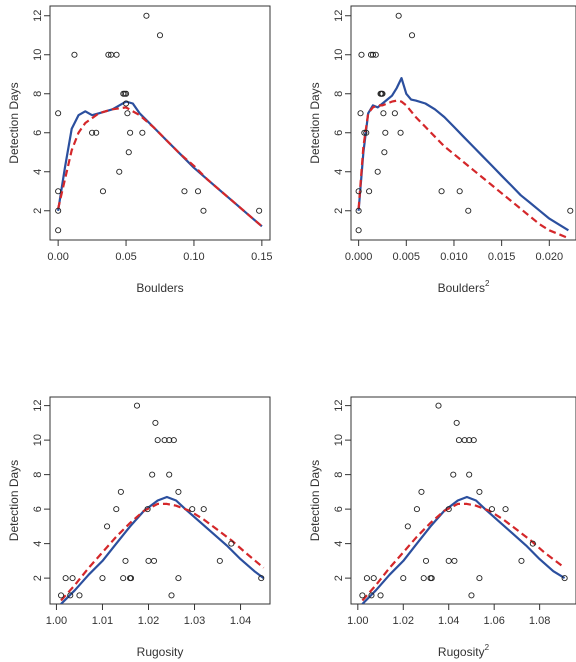  Describe the element at coordinates (359, 257) in the screenshot. I see `x-tick-label: 0.000` at that location.